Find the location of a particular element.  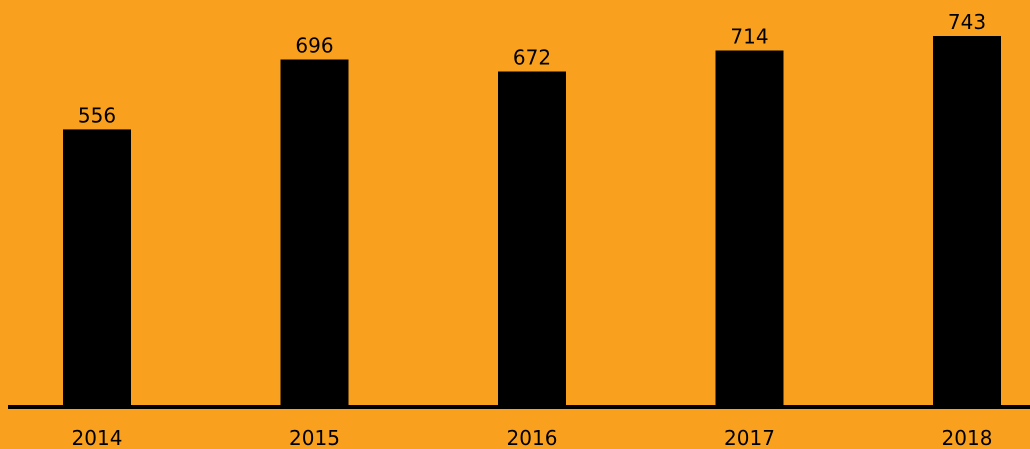

bar-2015 is located at coordinates (314, 233).